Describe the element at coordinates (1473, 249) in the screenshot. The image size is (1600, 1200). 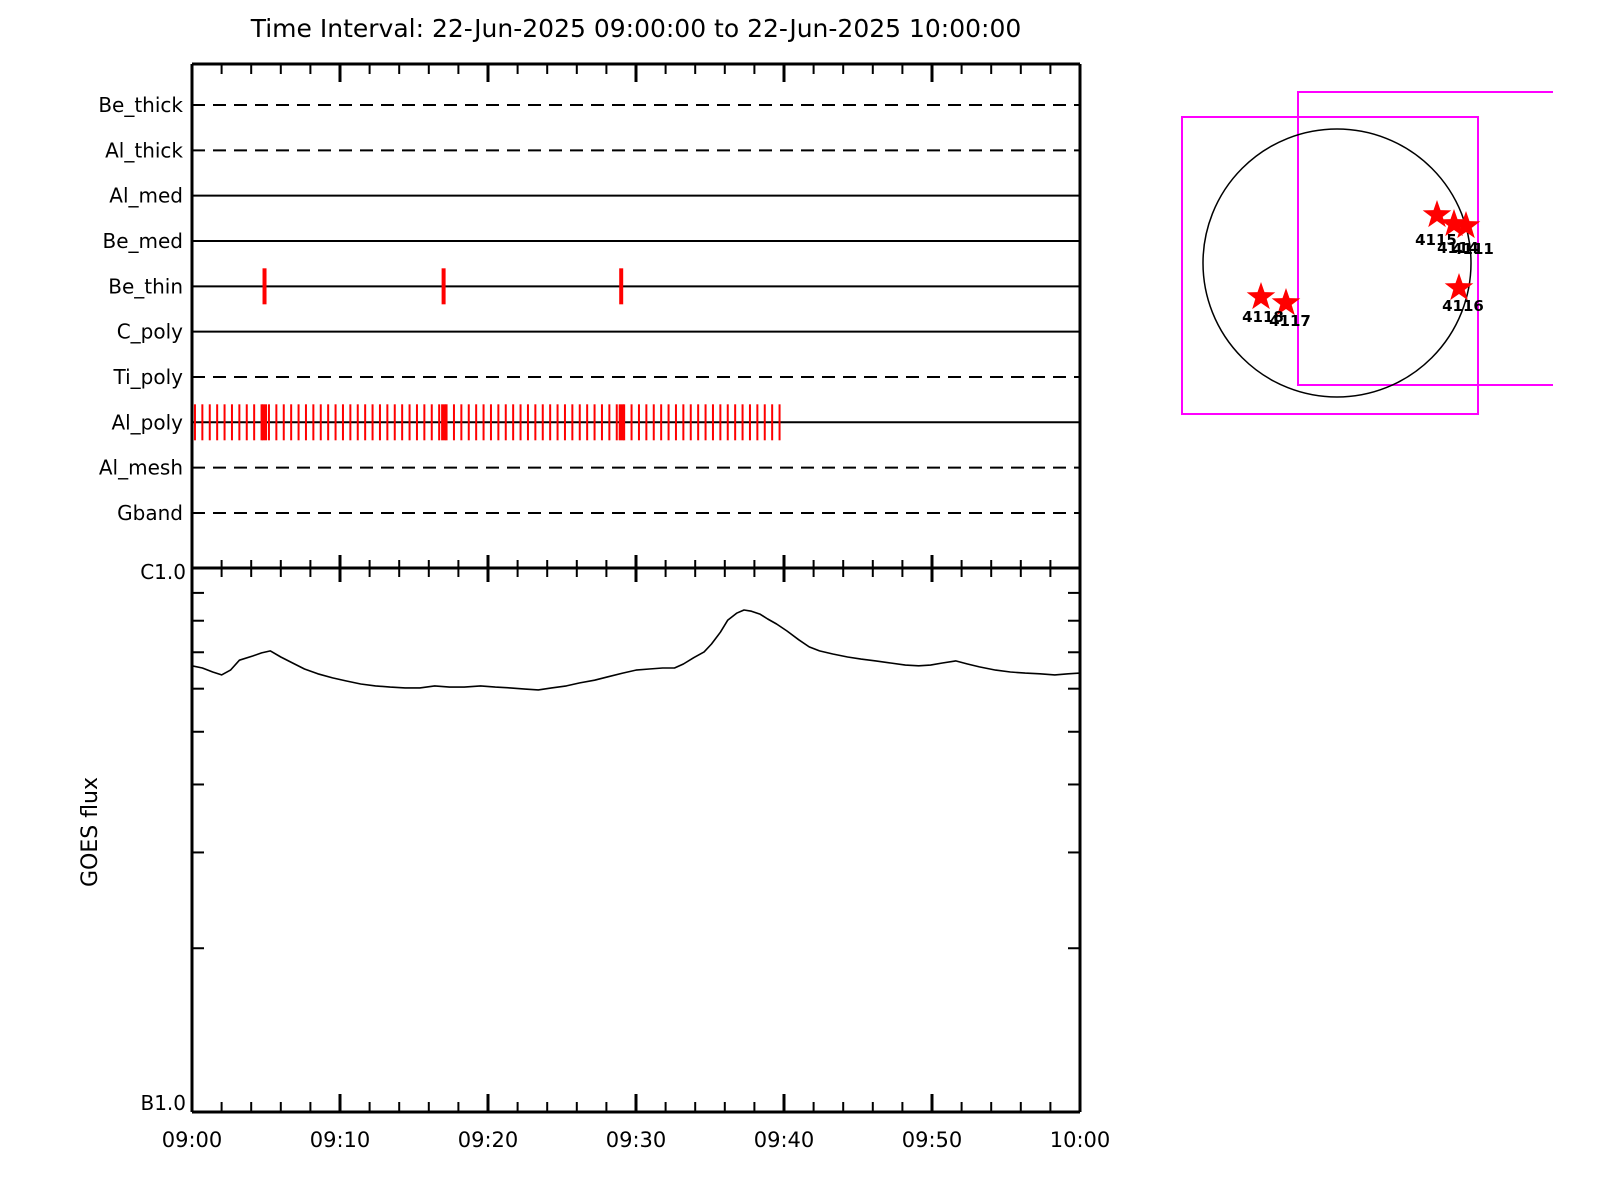
I see `active-region-label-4111: 4111` at that location.